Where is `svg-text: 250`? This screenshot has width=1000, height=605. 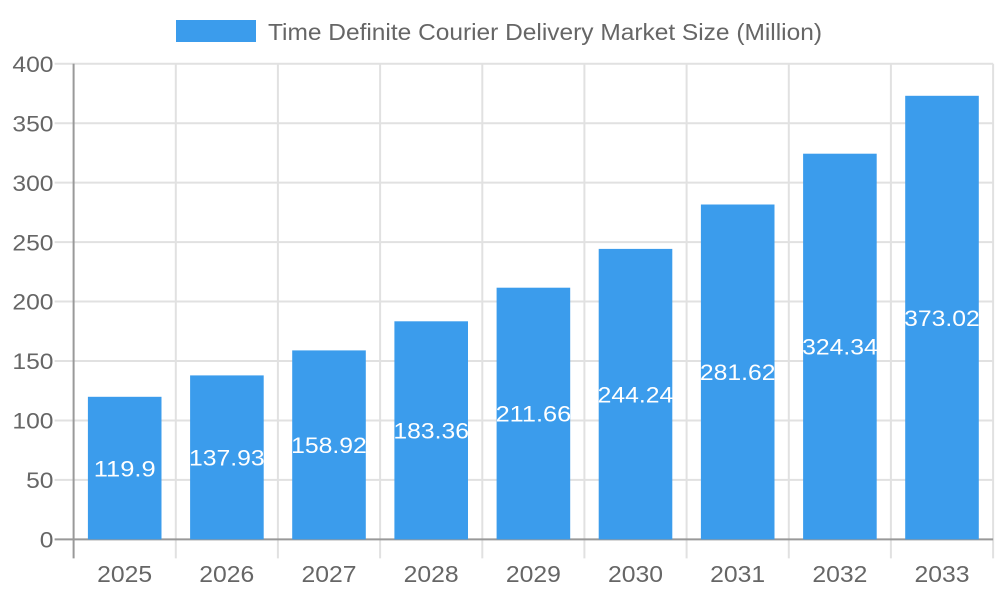 svg-text: 250 is located at coordinates (32, 242).